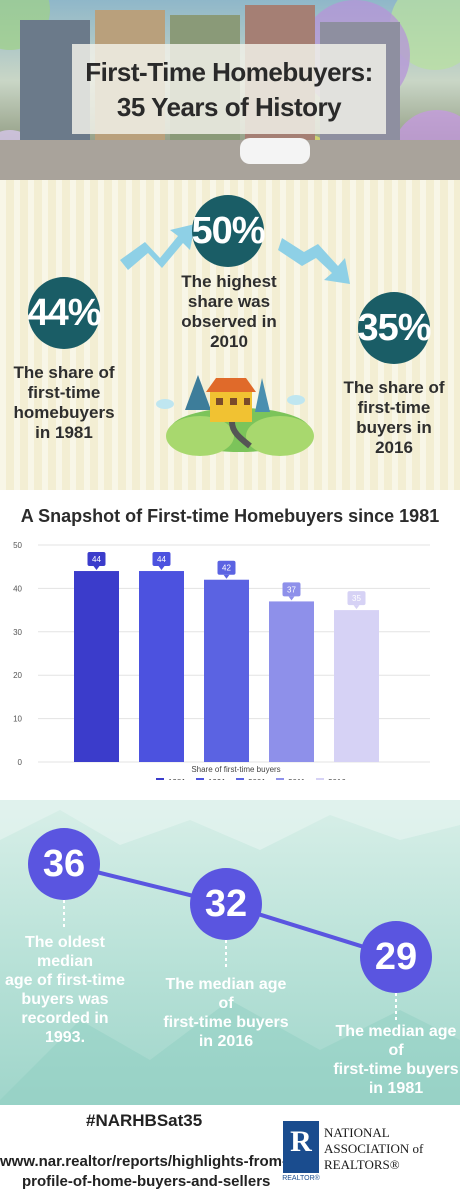 This screenshot has height=1200, width=460. Describe the element at coordinates (362, 1164) in the screenshot. I see `org-name-line: REALTORS®` at that location.